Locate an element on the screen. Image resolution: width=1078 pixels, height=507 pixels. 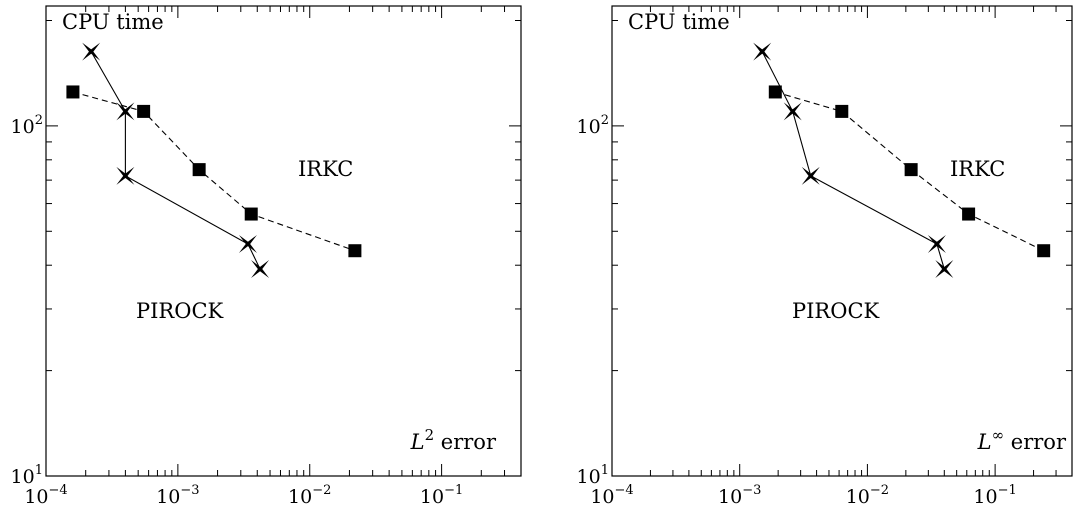
series-line-irkc is located at coordinates (909, 171).